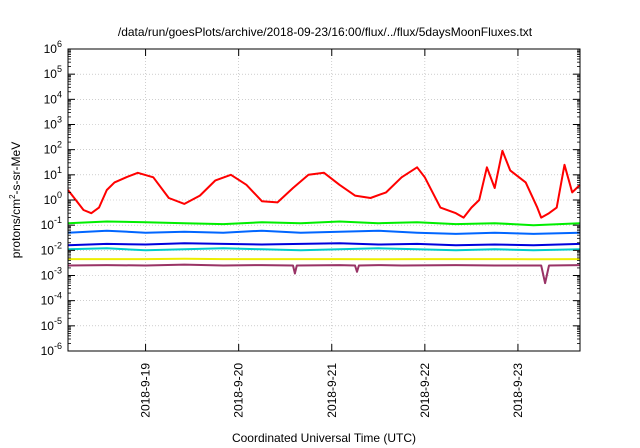 Image resolution: width=640 pixels, height=448 pixels. Describe the element at coordinates (51, 274) in the screenshot. I see `y-tick-label: 10⁻³` at that location.